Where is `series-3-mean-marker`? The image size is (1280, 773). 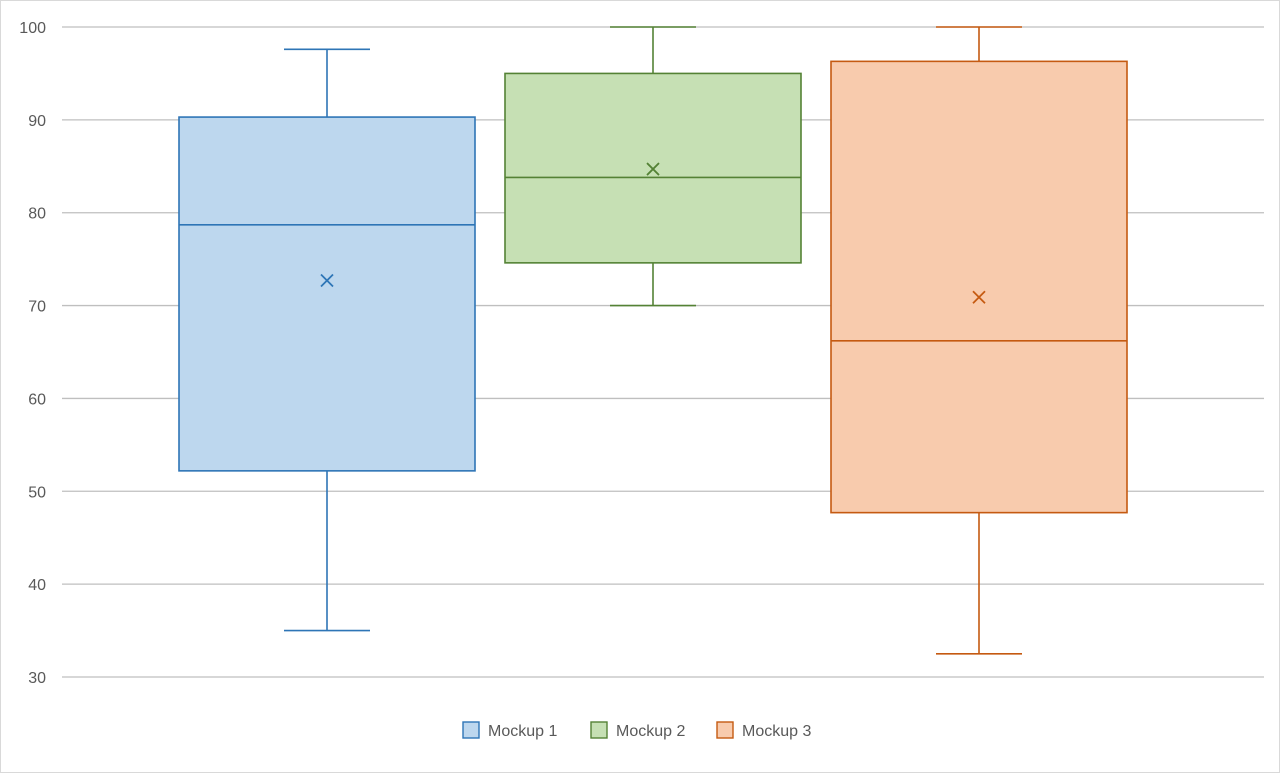 series-3-mean-marker is located at coordinates (979, 297).